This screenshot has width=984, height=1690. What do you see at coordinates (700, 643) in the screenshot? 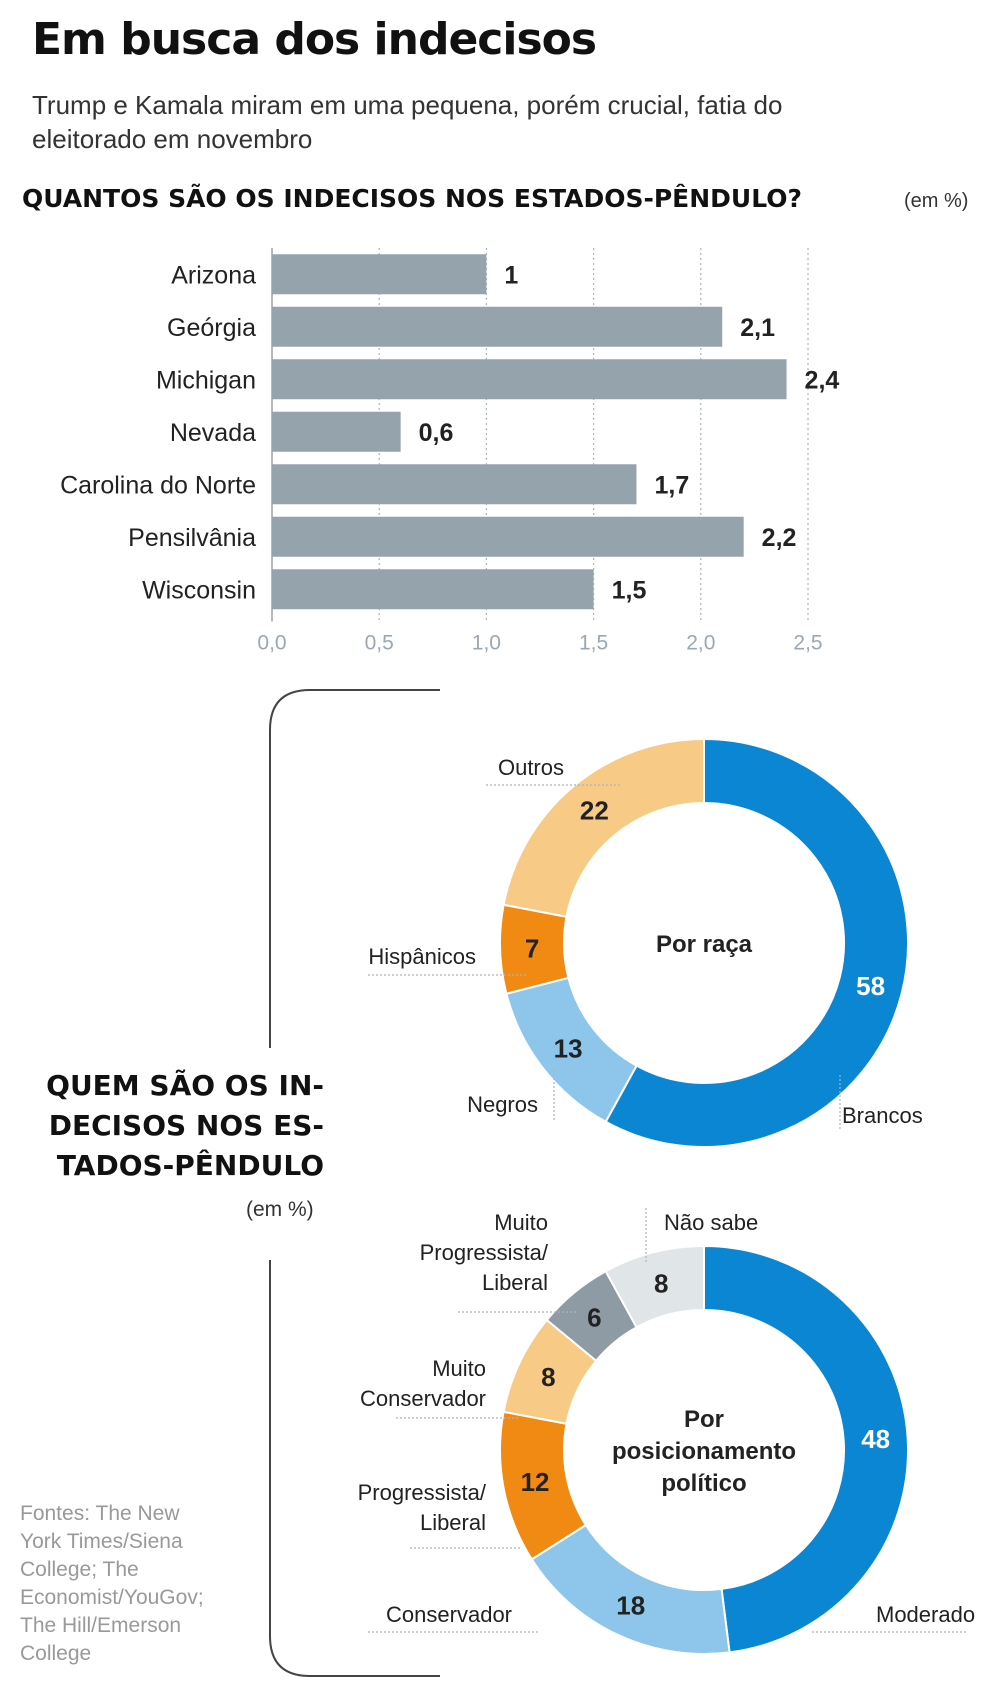
I see `x-tick-label: 2,0` at bounding box center [700, 643].